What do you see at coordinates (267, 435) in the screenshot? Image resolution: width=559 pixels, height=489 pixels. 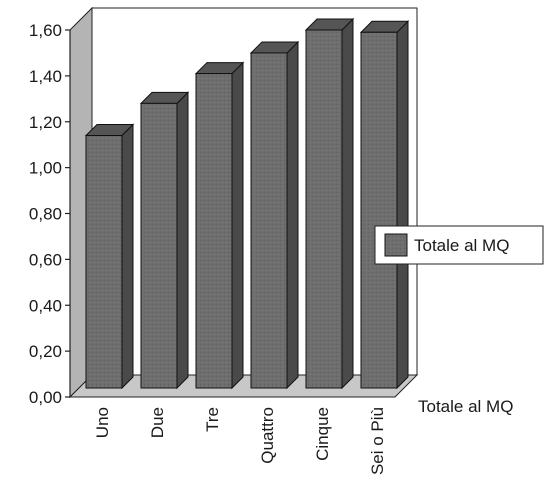 I see `x-tick-label: Quattro` at bounding box center [267, 435].